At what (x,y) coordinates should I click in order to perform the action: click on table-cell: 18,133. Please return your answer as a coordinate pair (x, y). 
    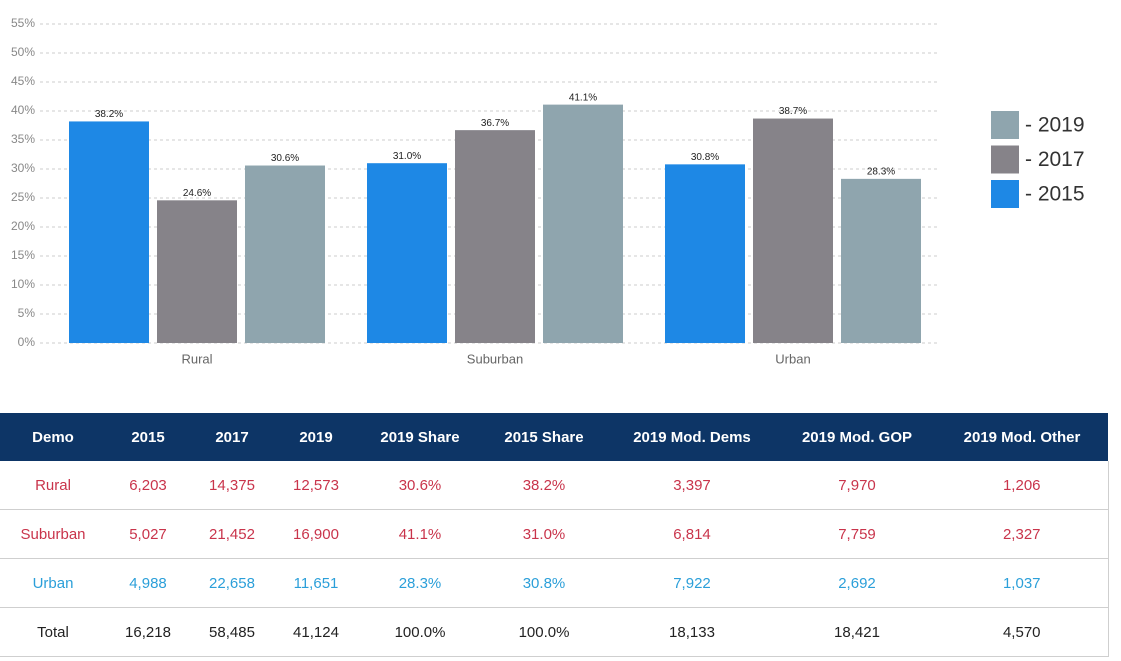
    Looking at the image, I should click on (692, 632).